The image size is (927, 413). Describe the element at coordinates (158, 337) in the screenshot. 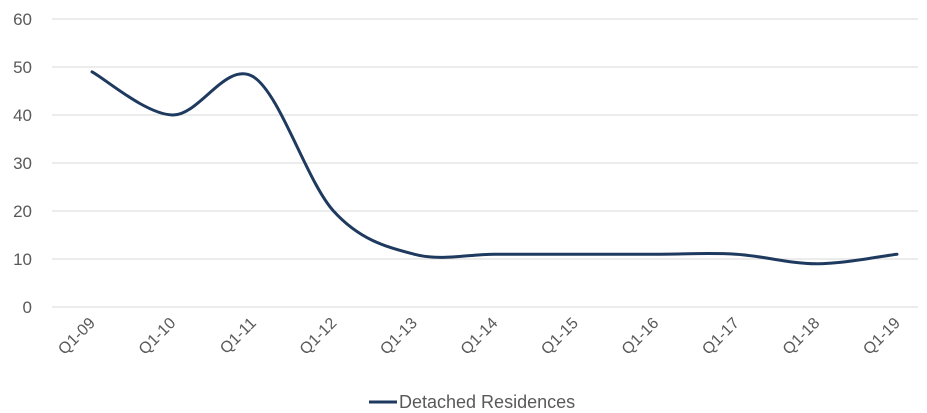

I see `x-tick-label: Q1-10` at that location.